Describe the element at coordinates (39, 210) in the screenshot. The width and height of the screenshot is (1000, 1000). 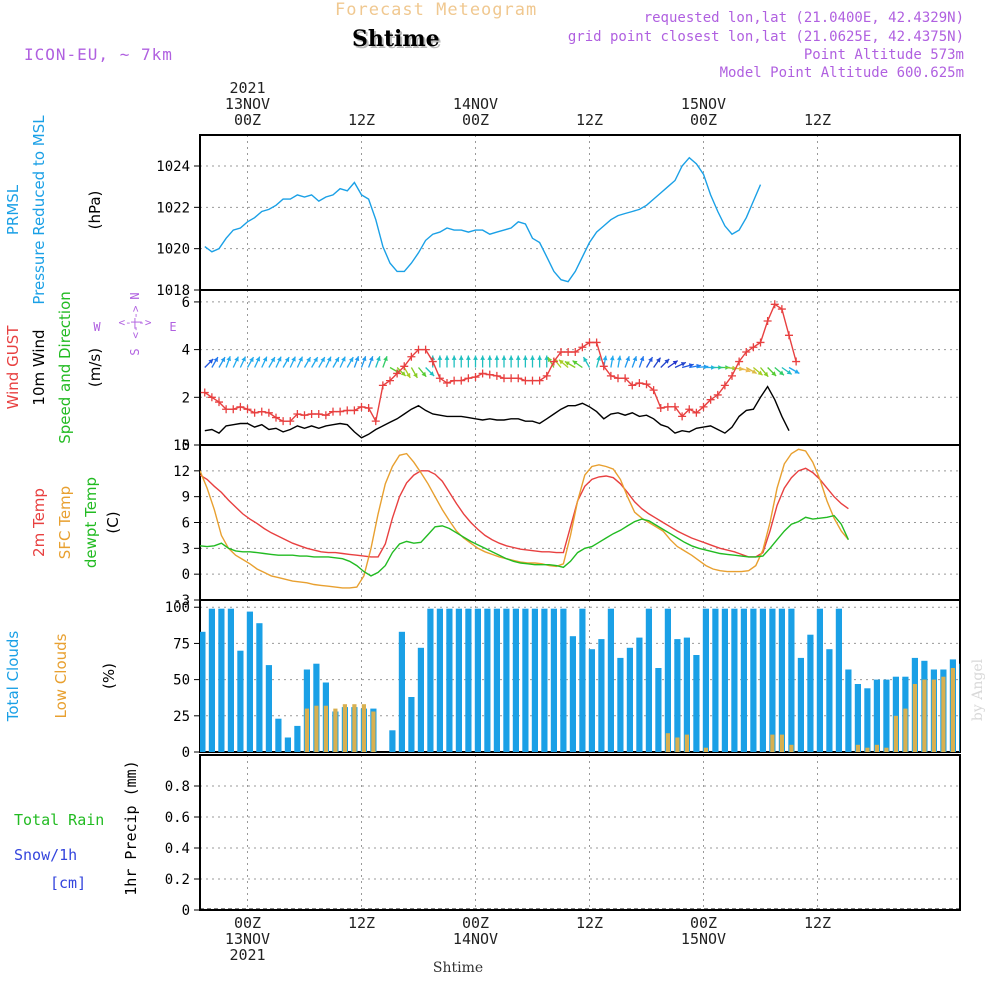
I see `side-label: Pressure Reduced to MSL` at that location.